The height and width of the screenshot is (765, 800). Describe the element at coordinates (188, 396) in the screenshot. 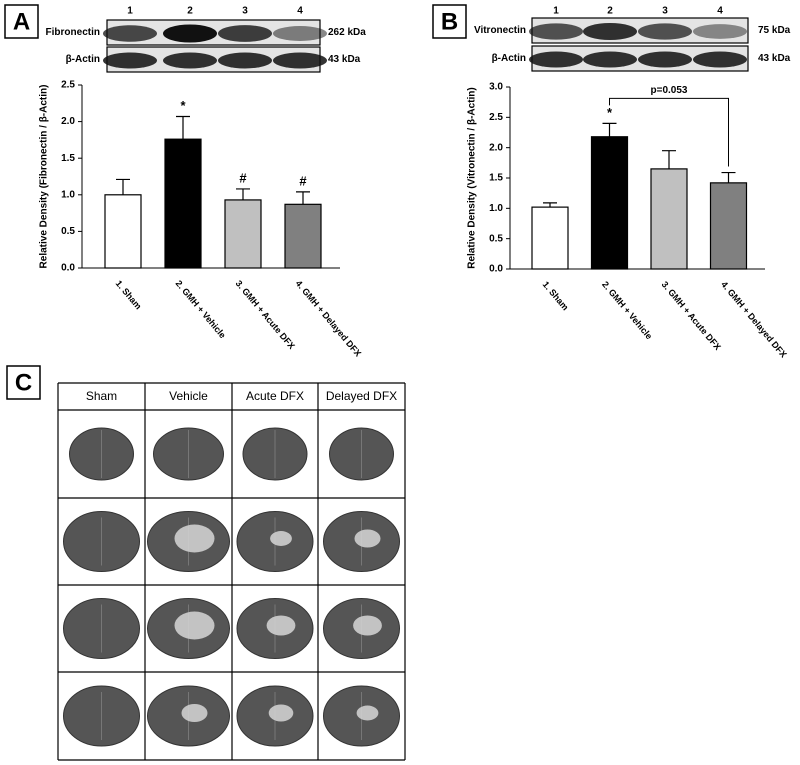

I see `column-header: Vehicle` at that location.